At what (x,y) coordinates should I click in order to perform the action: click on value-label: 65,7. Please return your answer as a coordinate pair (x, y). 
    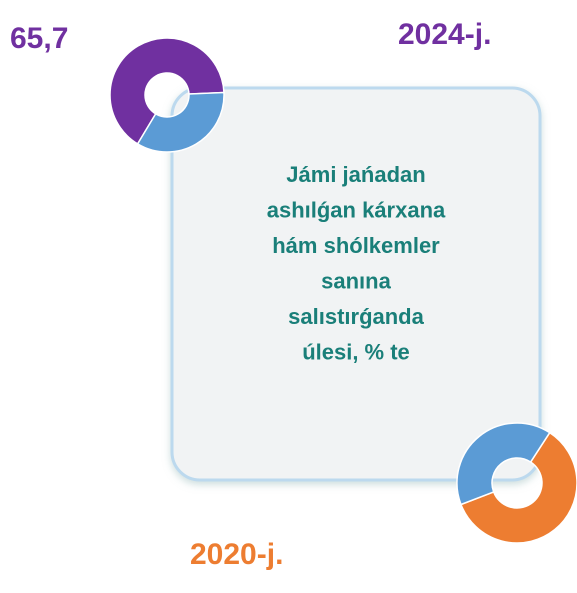
    Looking at the image, I should click on (39, 38).